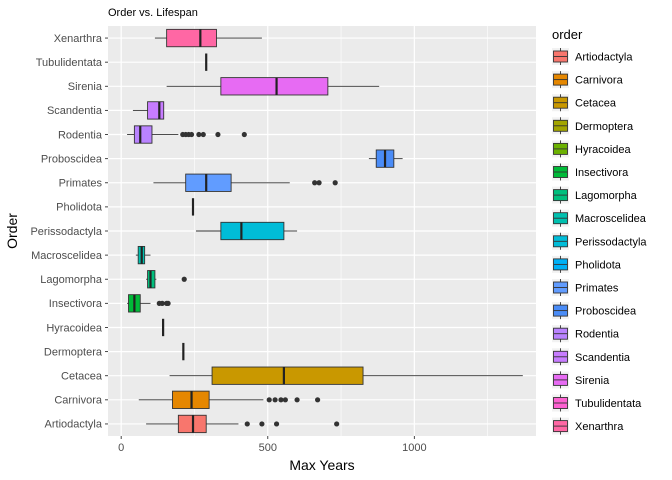 This screenshot has width=672, height=480. What do you see at coordinates (79, 208) in the screenshot?
I see `y-tick-label: Pholidota` at bounding box center [79, 208].